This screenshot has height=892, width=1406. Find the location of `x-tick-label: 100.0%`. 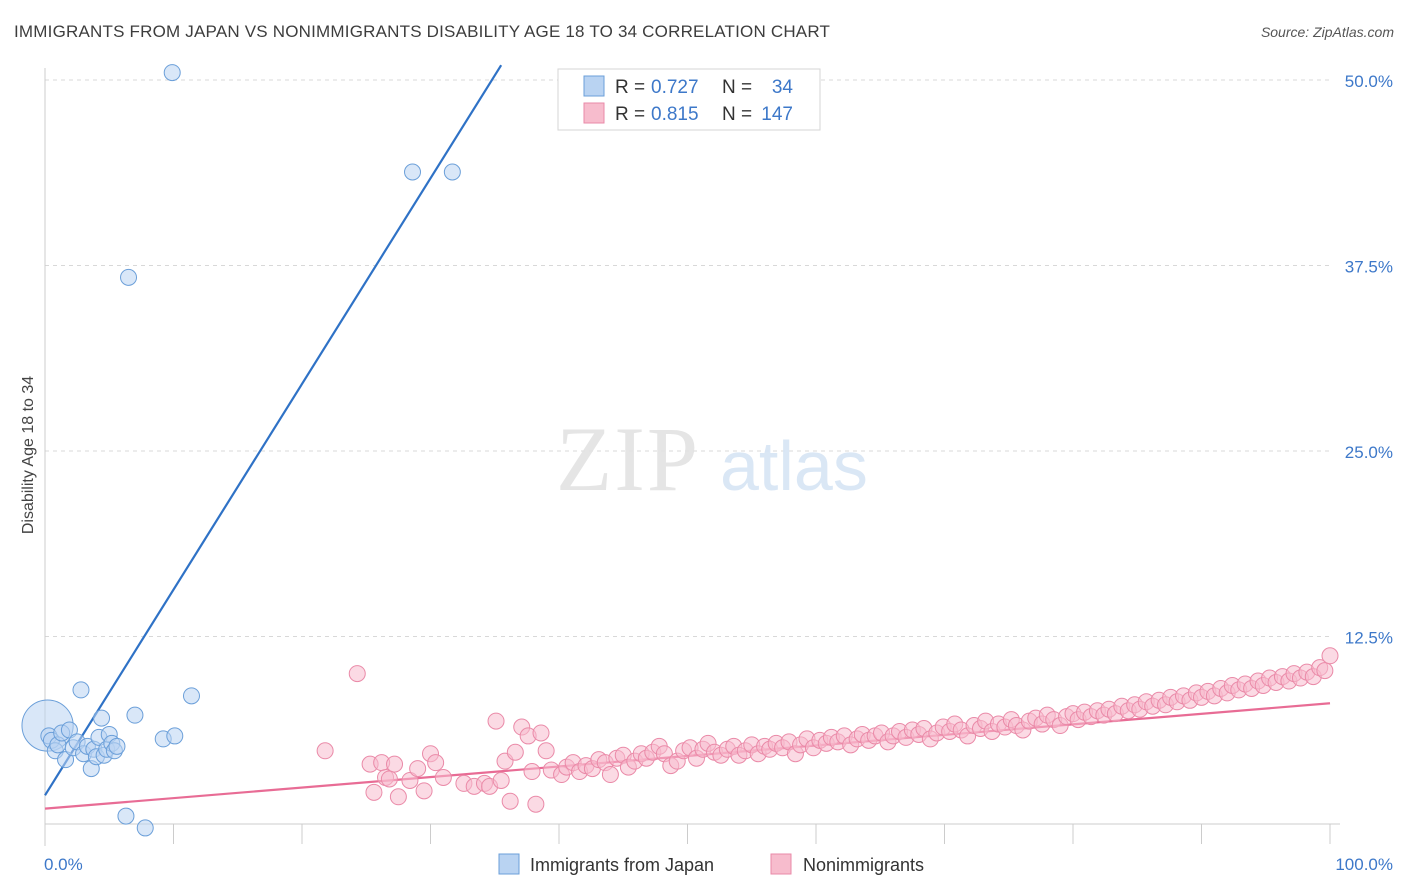

x-tick-label: 100.0% is located at coordinates (1364, 864).